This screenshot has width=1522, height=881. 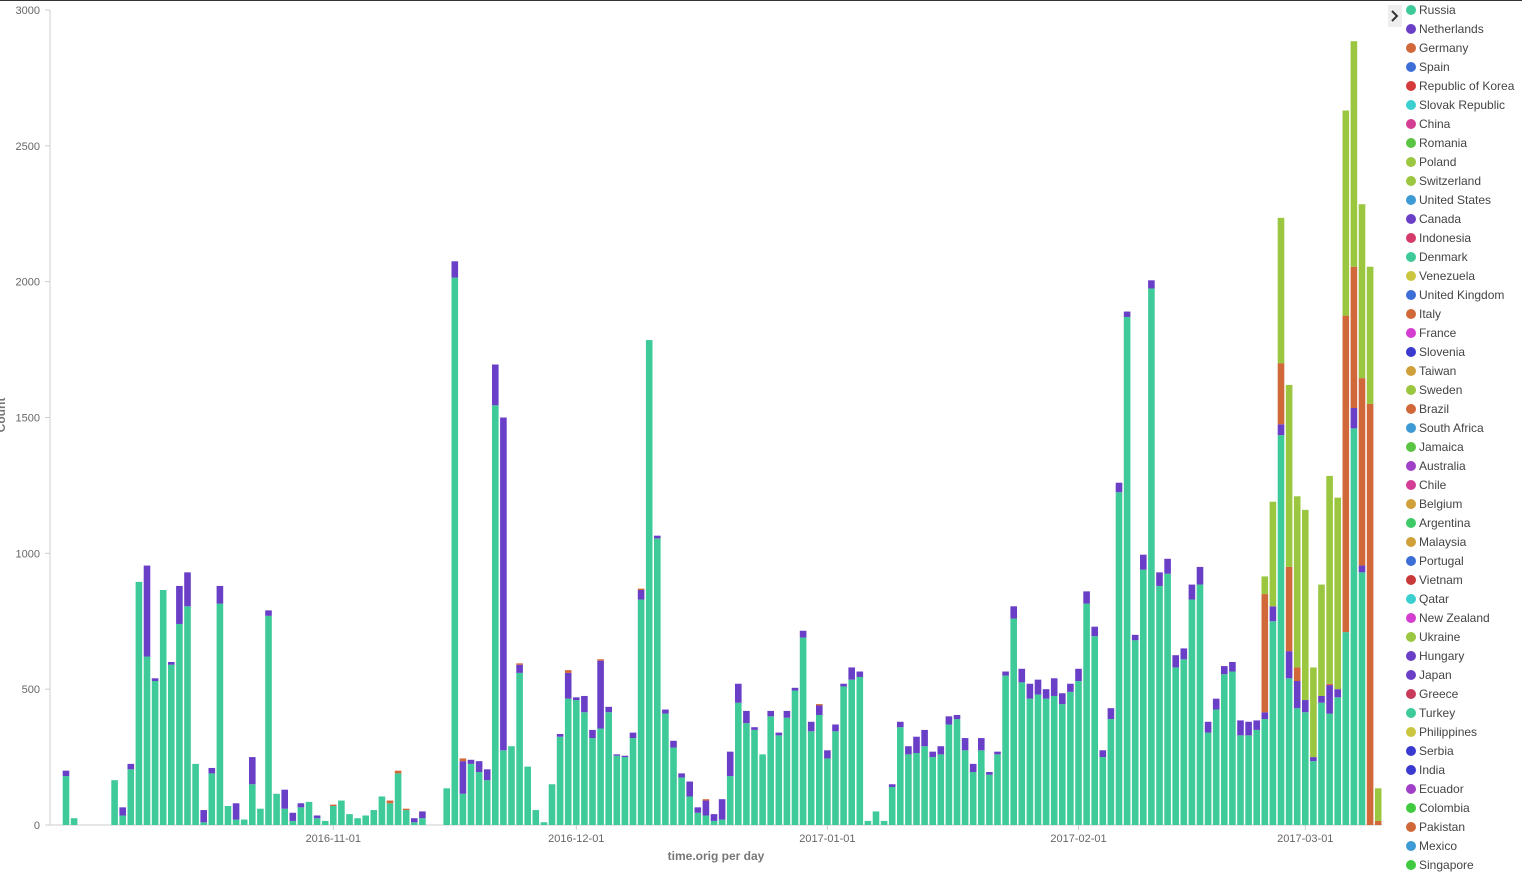 What do you see at coordinates (1454, 618) in the screenshot?
I see `legend-label: New Zealand` at bounding box center [1454, 618].